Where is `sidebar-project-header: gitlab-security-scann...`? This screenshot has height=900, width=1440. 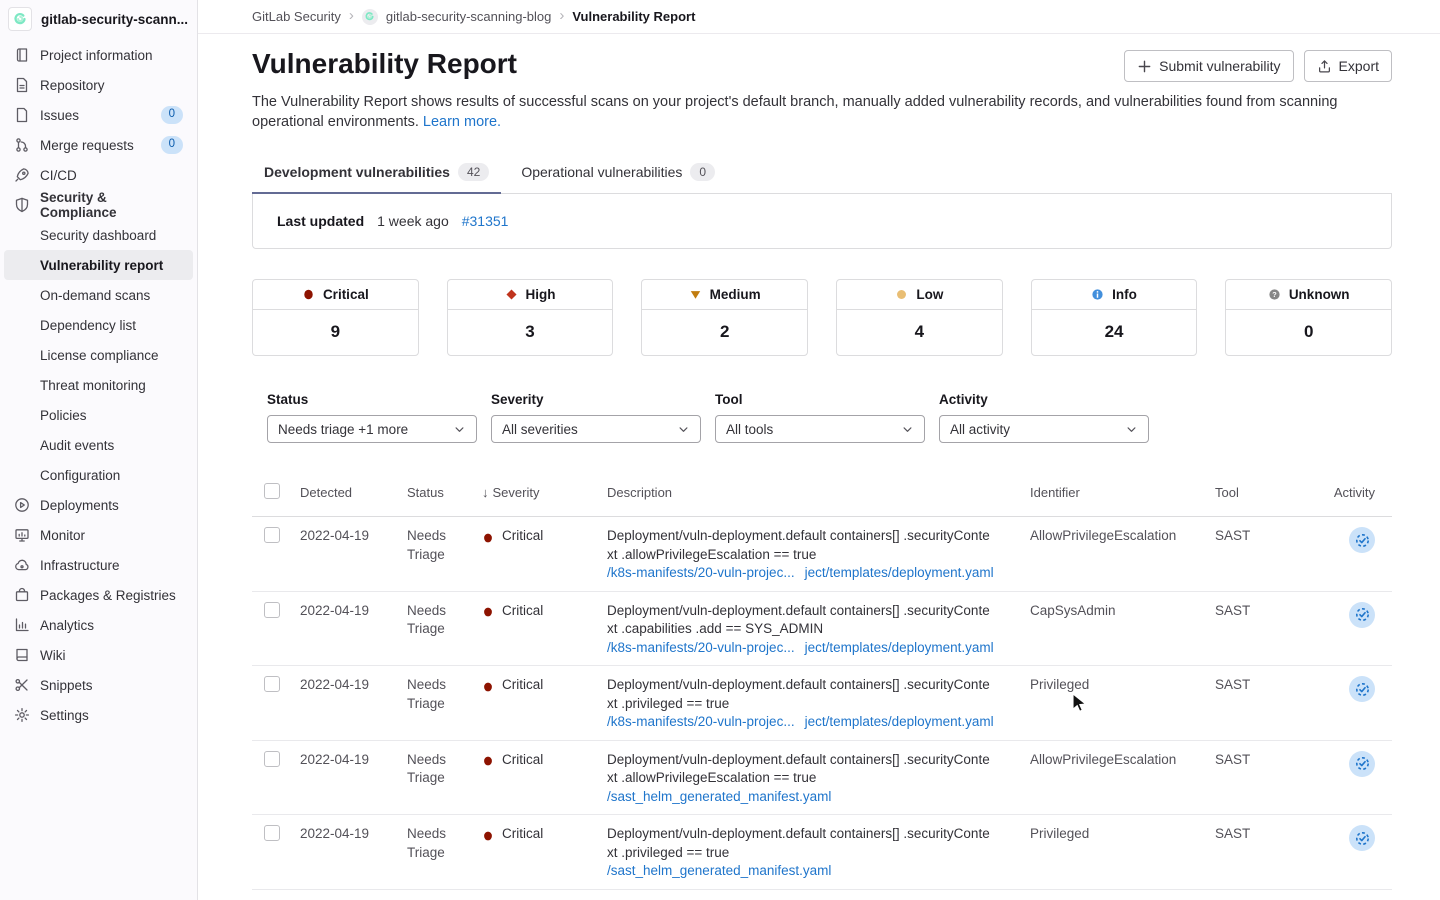 sidebar-project-header: gitlab-security-scann... is located at coordinates (98, 19).